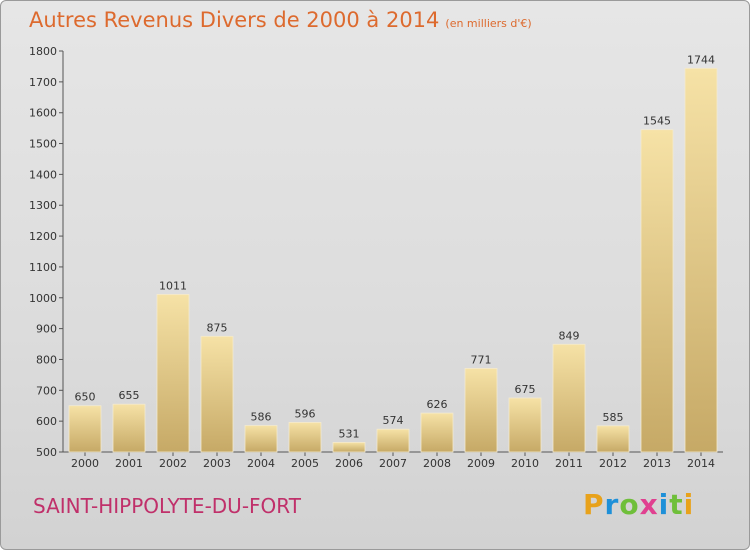 The image size is (750, 550). I want to click on y-tick-label: 1700, so click(43, 82).